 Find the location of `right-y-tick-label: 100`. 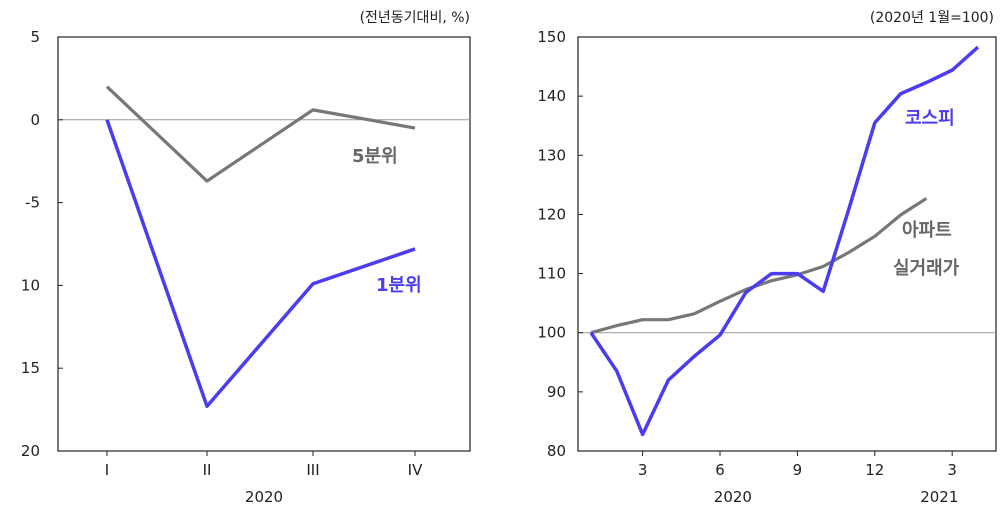

right-y-tick-label: 100 is located at coordinates (551, 333).